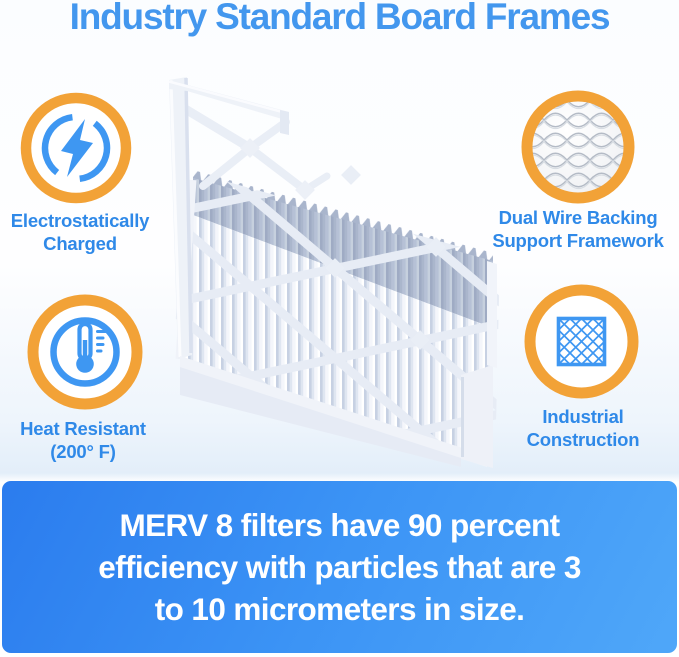 The image size is (679, 657). I want to click on feature-label: Industrial Construction, so click(581, 428).